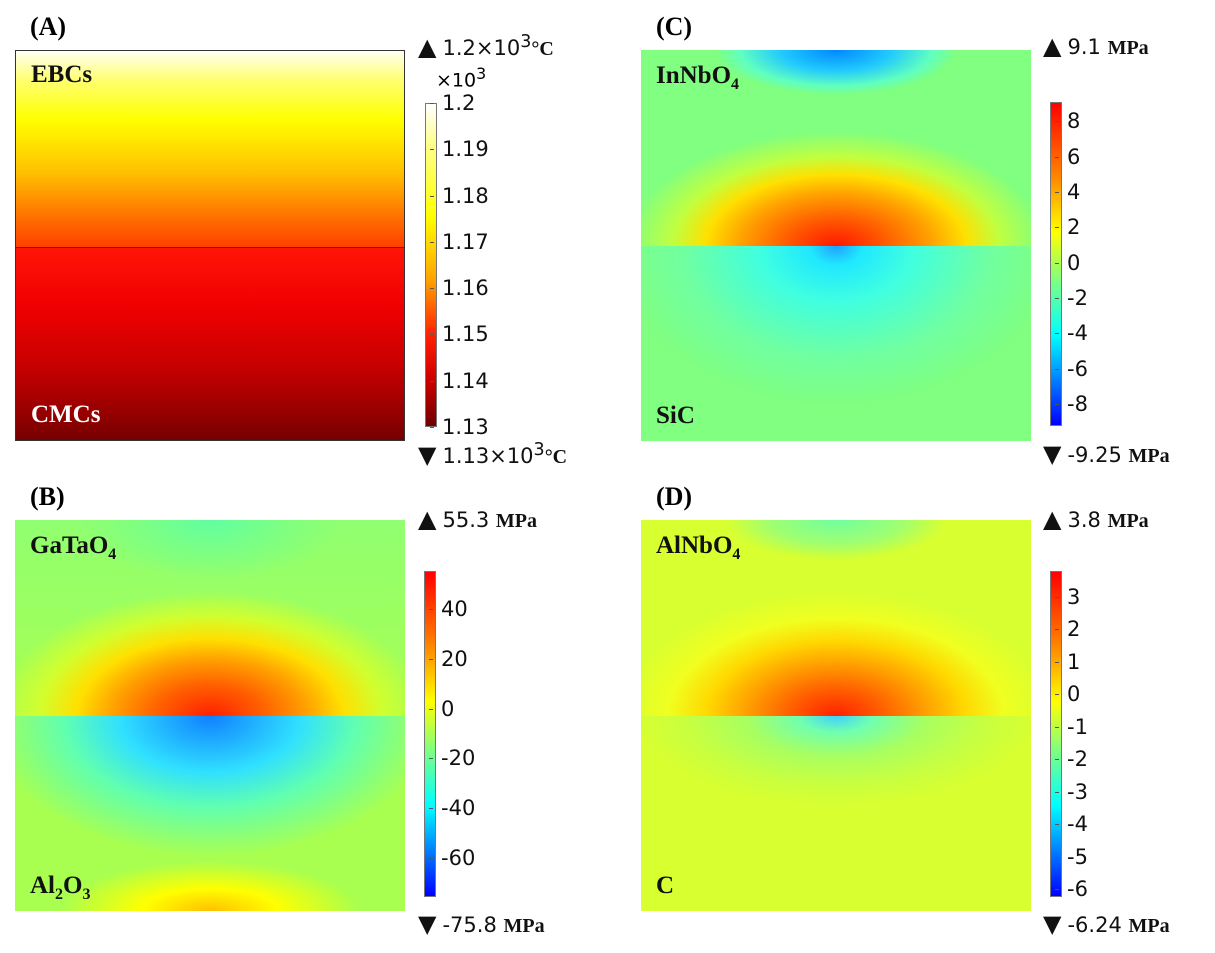 This screenshot has width=1215, height=953. I want to click on colorbar-multiplier-a: ×10³, so click(461, 78).